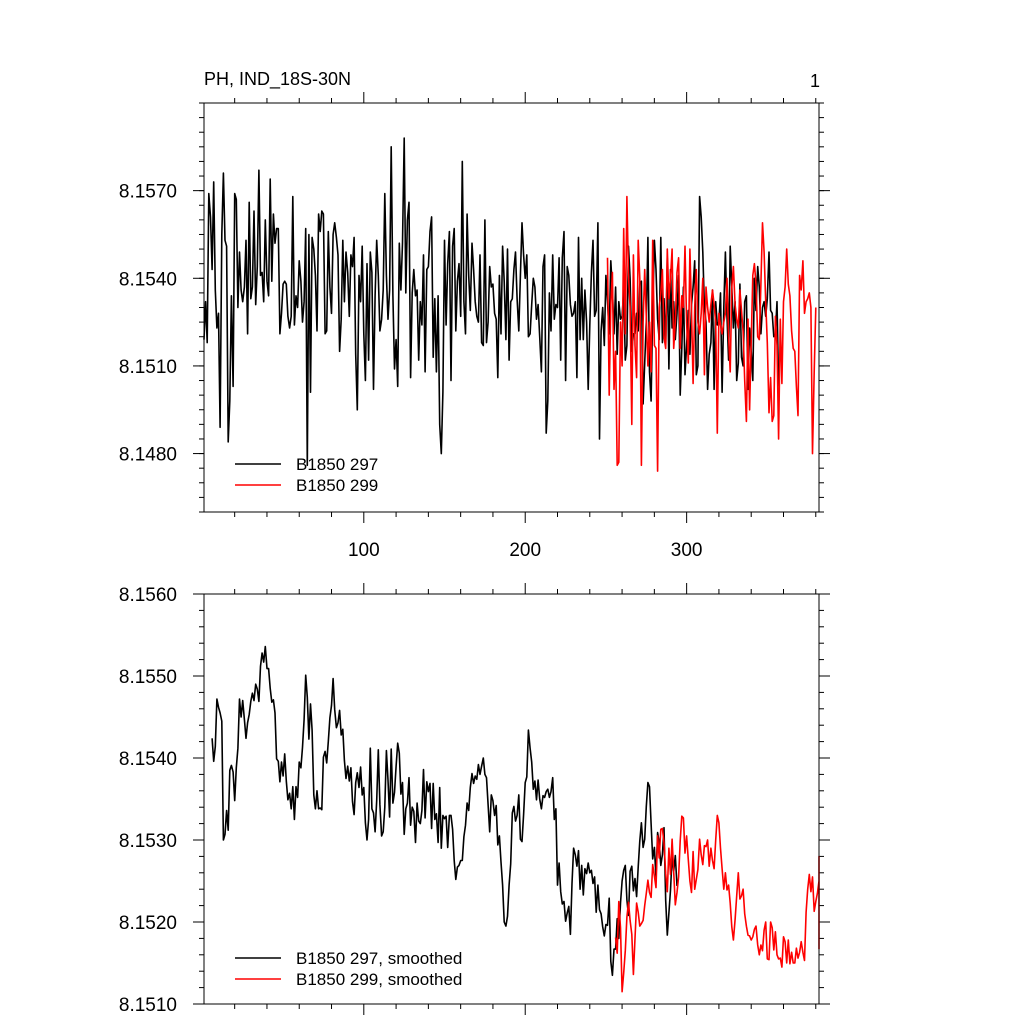 The width and height of the screenshot is (1024, 1024). What do you see at coordinates (348, 969) in the screenshot?
I see `bottom-legend: B1850 297, smoothed B1850 299, smoothed` at bounding box center [348, 969].